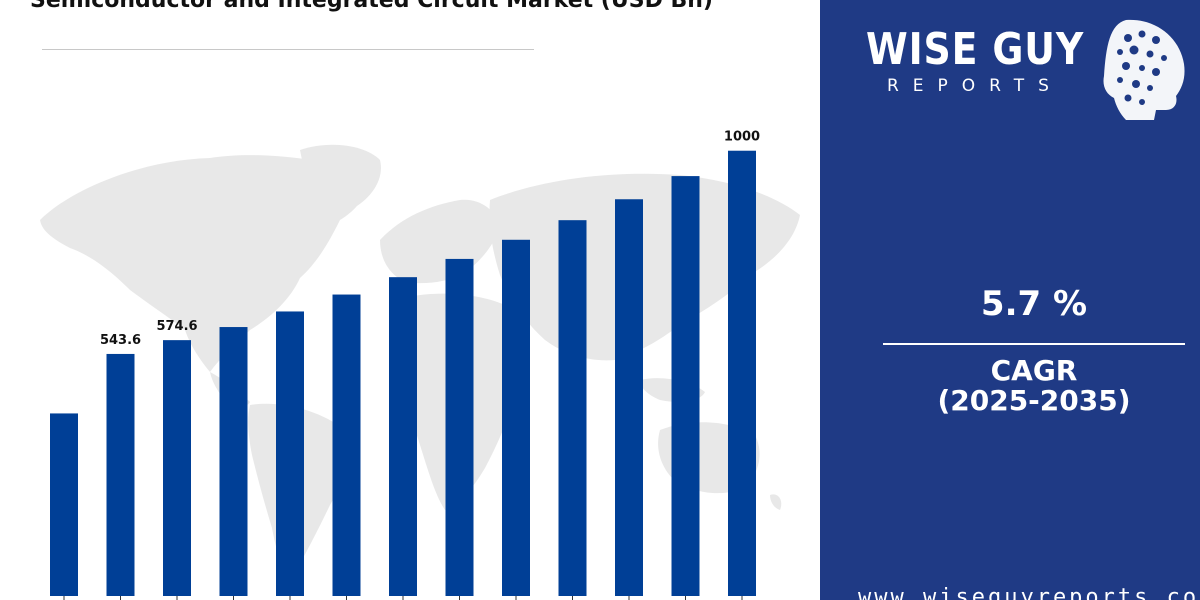 The image size is (1200, 600). I want to click on cagr-divider, so click(1034, 344).